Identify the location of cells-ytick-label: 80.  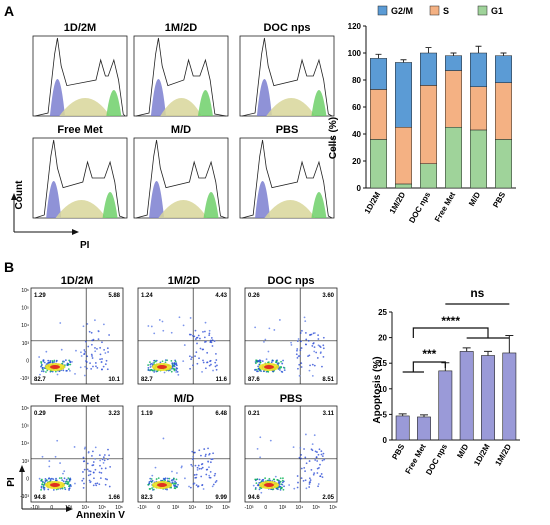
(356, 80).